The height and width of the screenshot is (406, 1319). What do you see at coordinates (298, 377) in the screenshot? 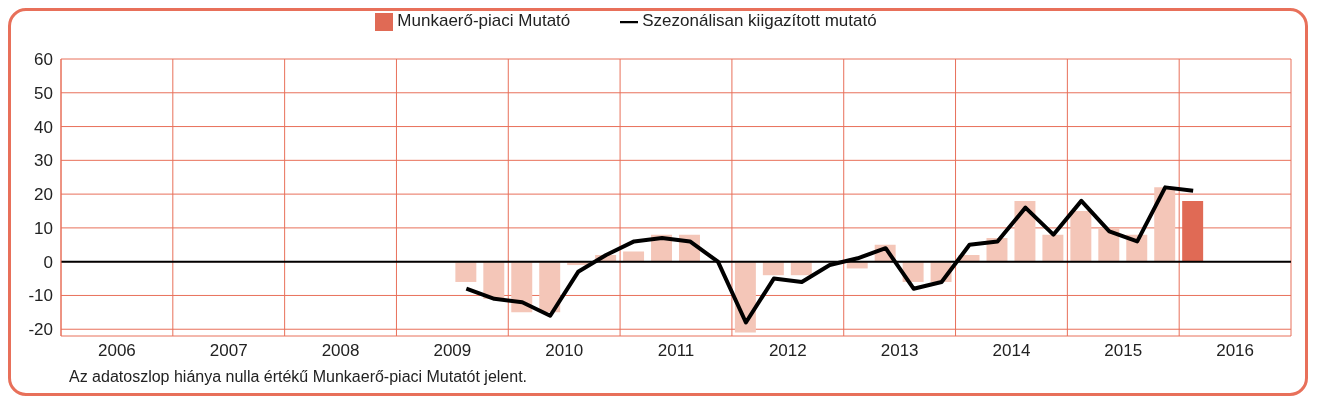
I see `text: Az adatoszlop hiánya nulla értékű Munkaerő-piaci Mutatót jelent.` at bounding box center [298, 377].